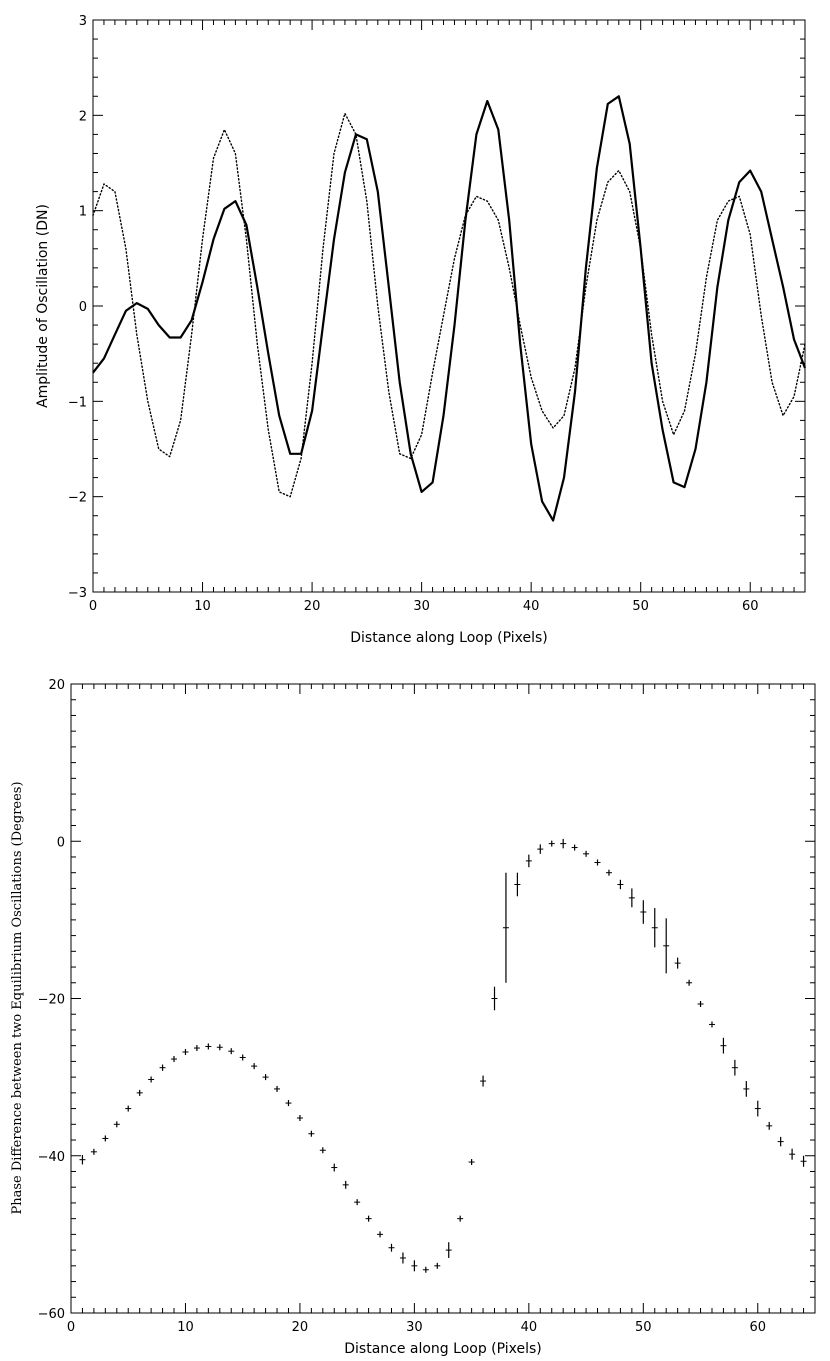 The height and width of the screenshot is (1361, 830). I want to click on phase-x-tick-label: 50, so click(643, 1327).